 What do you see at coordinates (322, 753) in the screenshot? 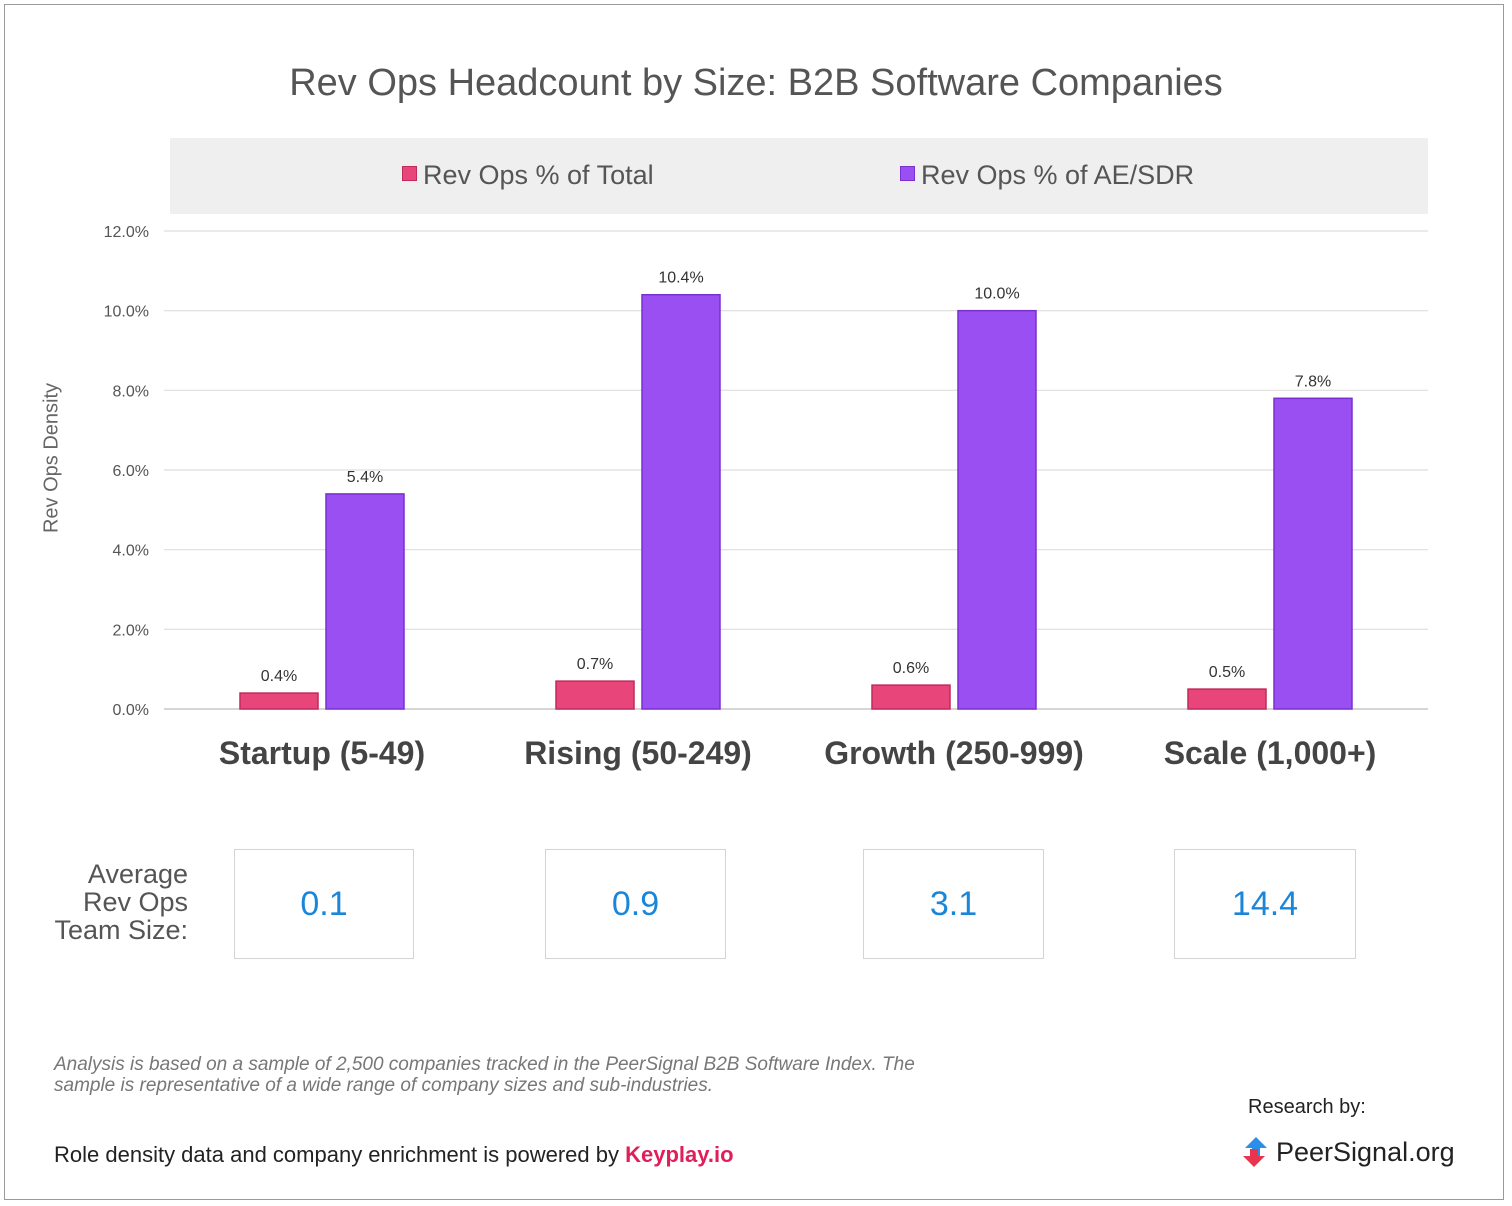
I see `x-category-label: Startup (5-49)` at bounding box center [322, 753].